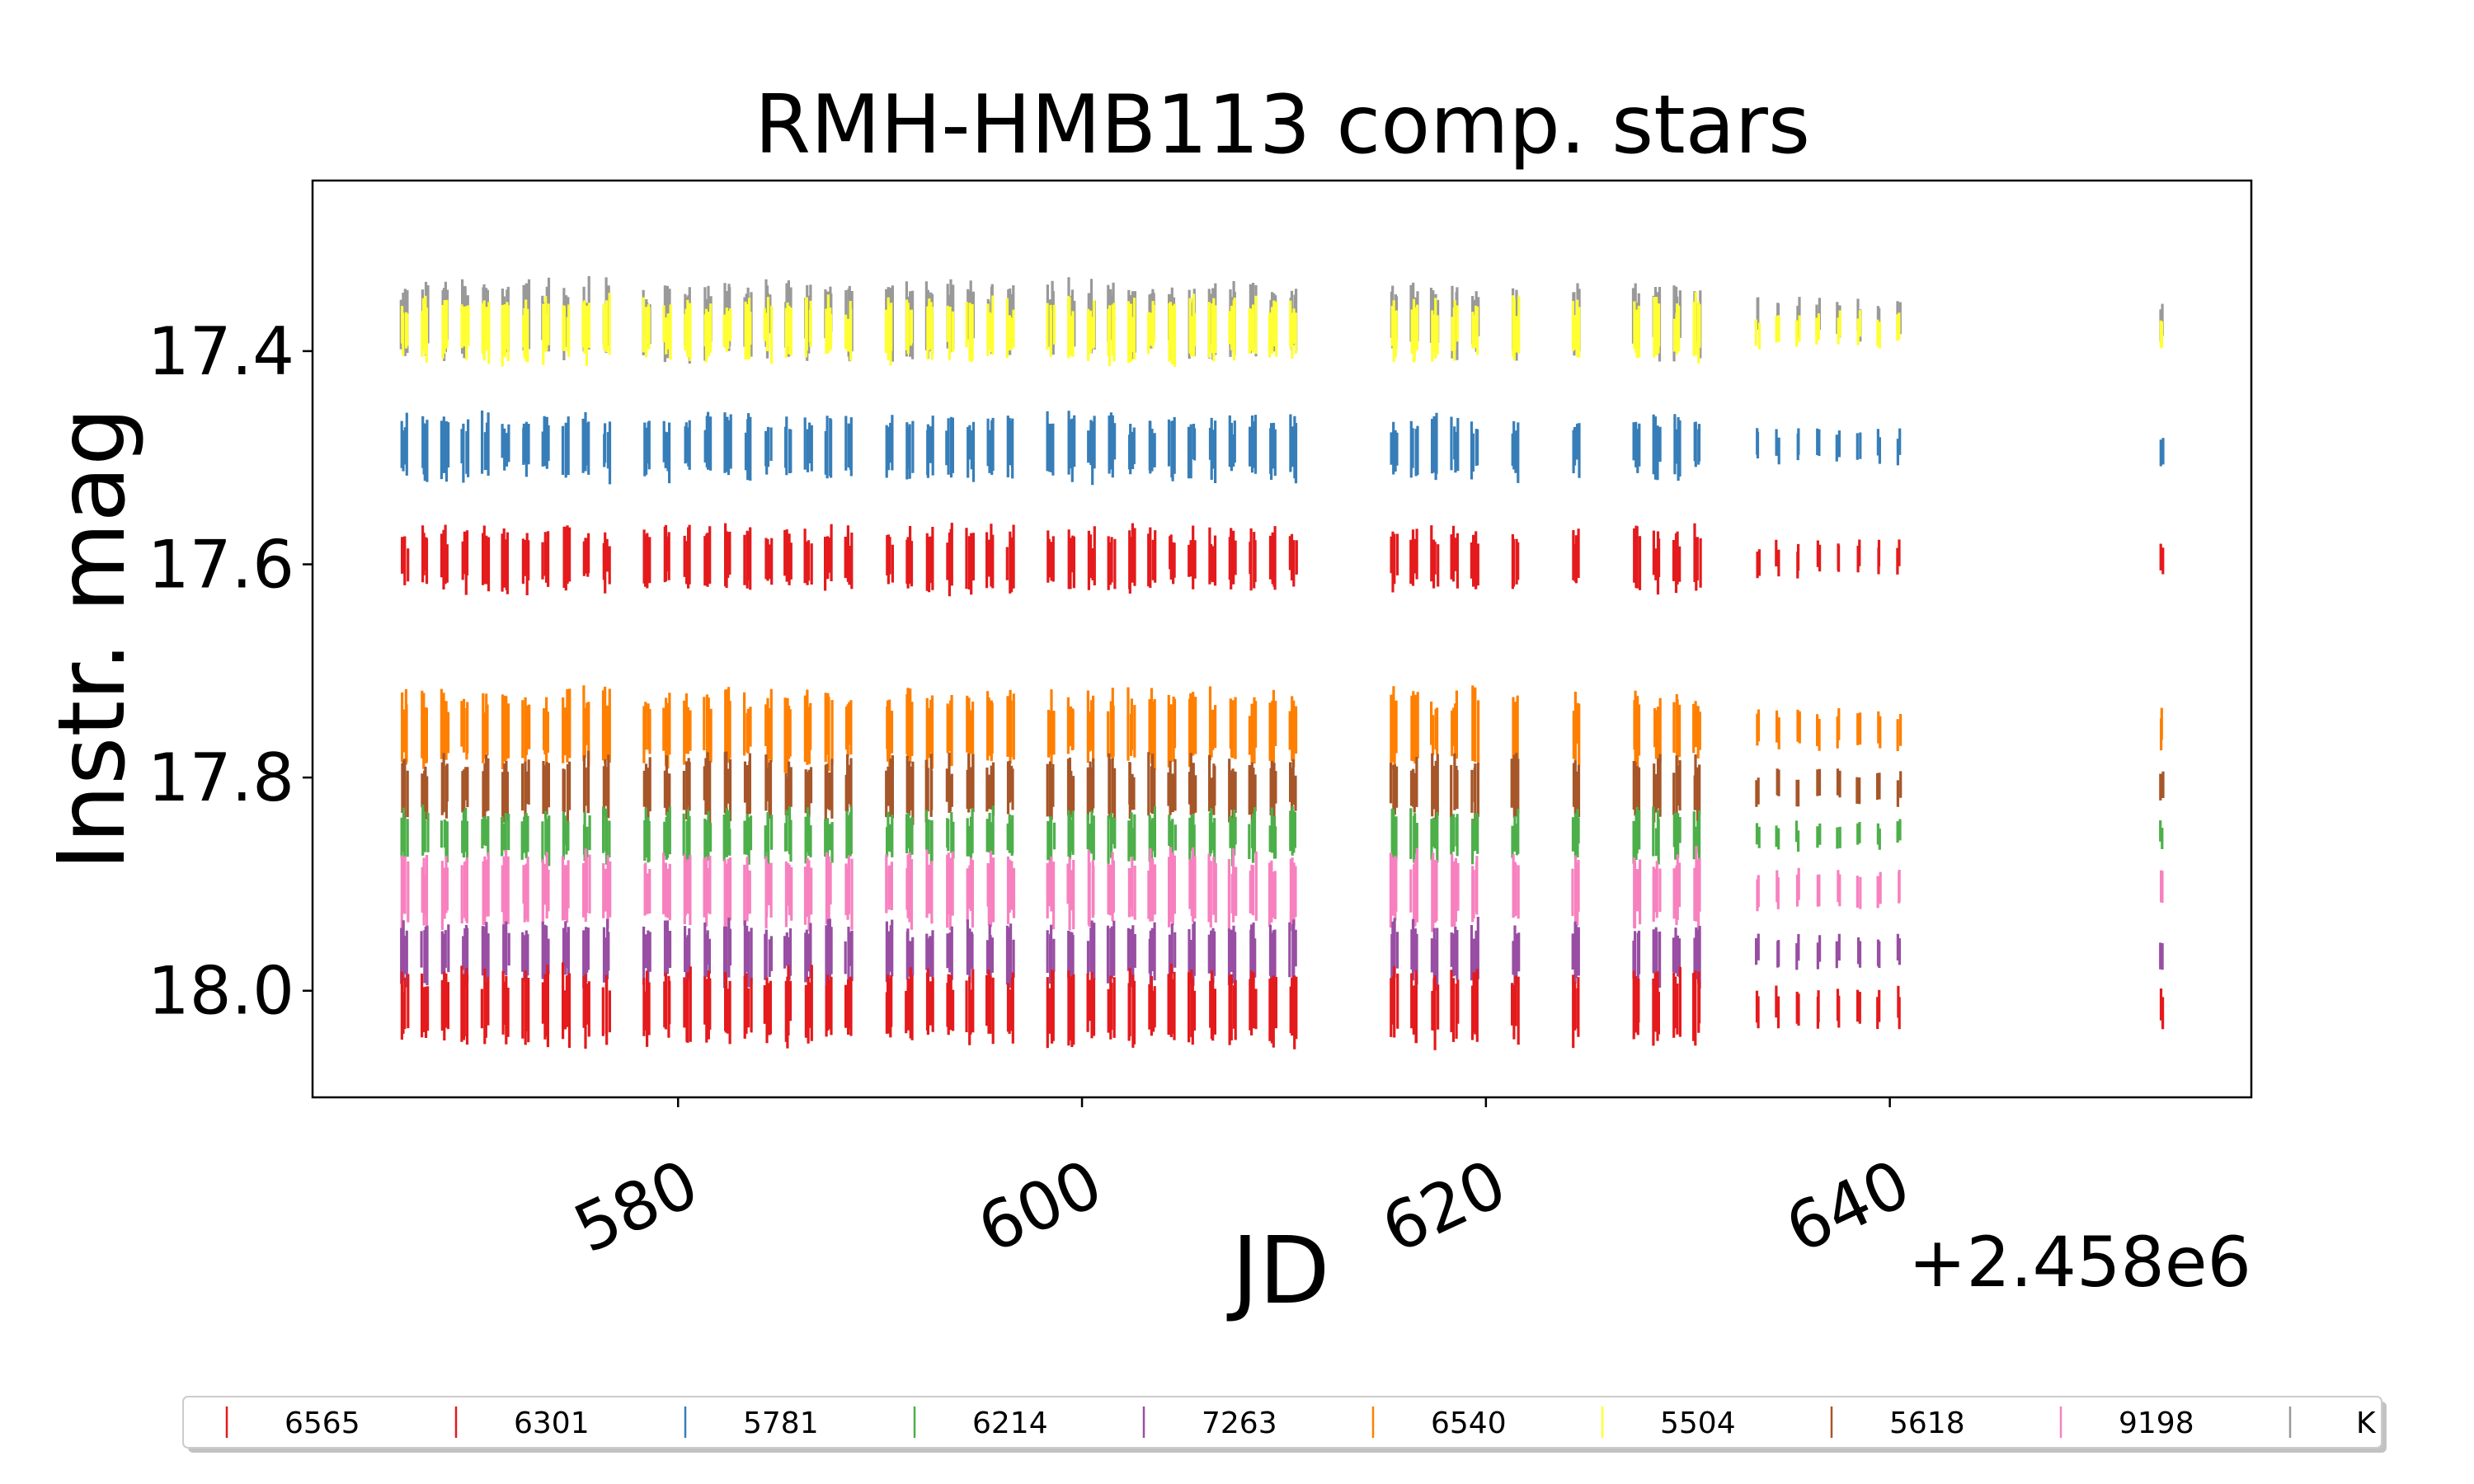 The width and height of the screenshot is (2474, 1484). I want to click on night-633.5-5504, so click(1757, 334).